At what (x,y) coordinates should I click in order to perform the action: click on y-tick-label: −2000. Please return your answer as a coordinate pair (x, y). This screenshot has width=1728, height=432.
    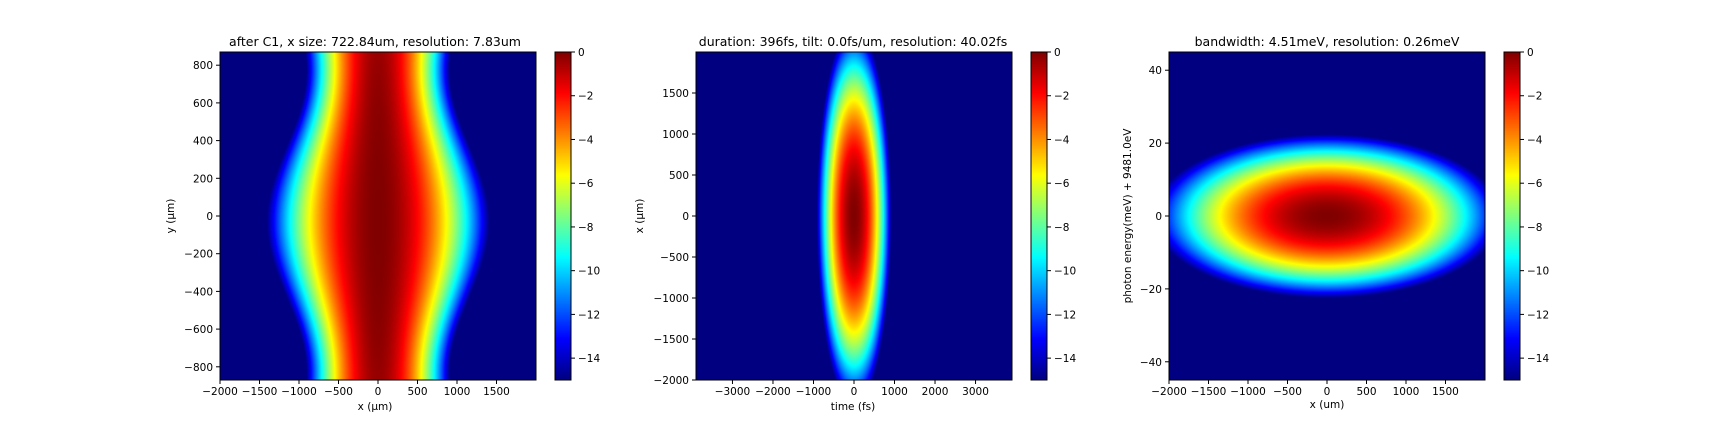
    Looking at the image, I should click on (671, 381).